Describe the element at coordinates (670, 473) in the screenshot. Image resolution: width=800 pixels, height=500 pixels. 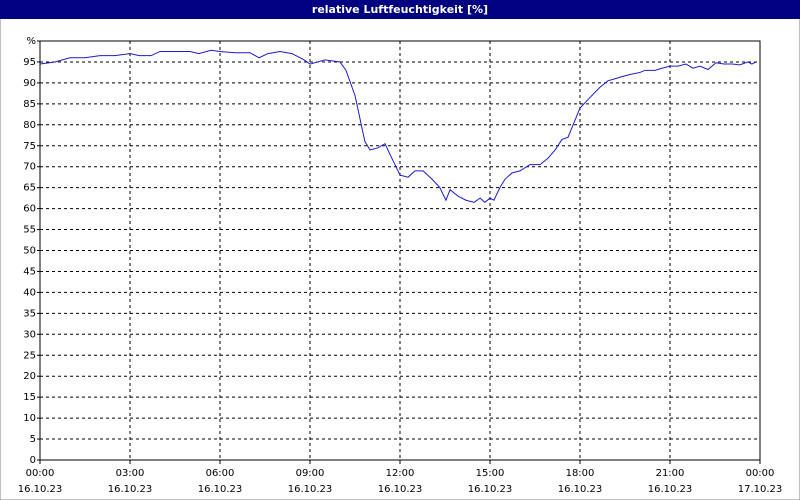
I see `x-tick-label: 21:00` at that location.